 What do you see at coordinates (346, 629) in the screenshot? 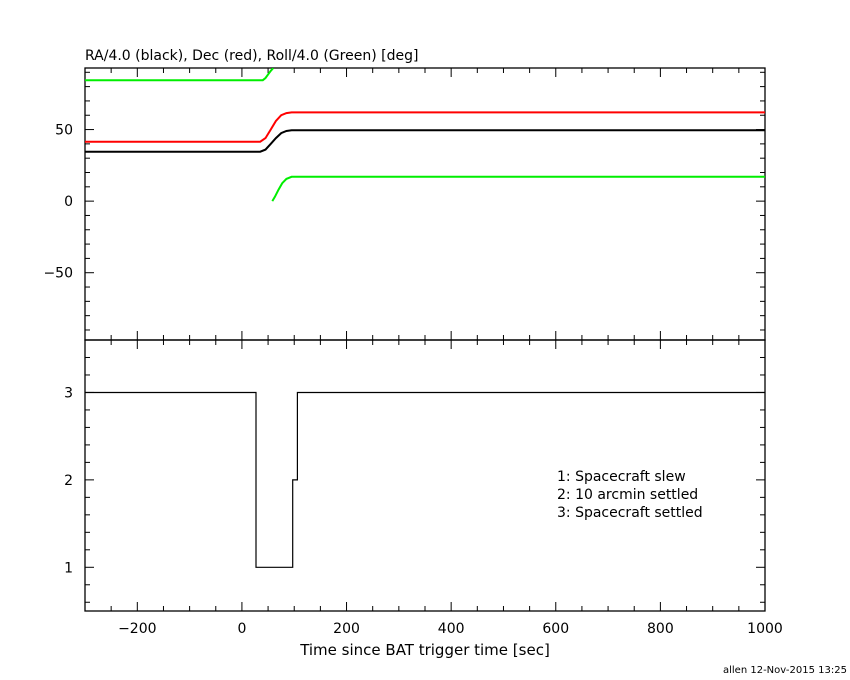
I see `x-tick-label: 200` at bounding box center [346, 629].